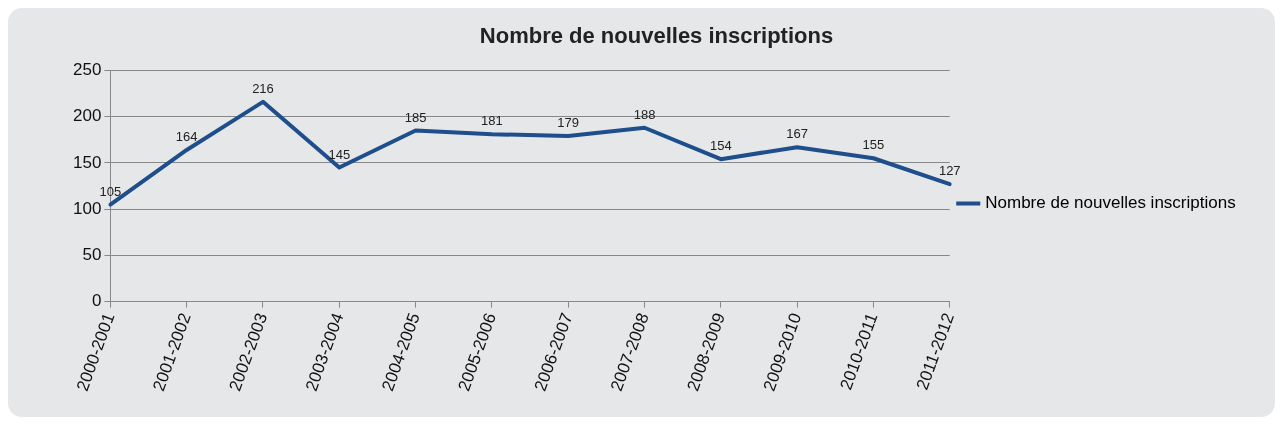 This screenshot has height=425, width=1283. Describe the element at coordinates (87, 162) in the screenshot. I see `y-tick-label: 150` at that location.